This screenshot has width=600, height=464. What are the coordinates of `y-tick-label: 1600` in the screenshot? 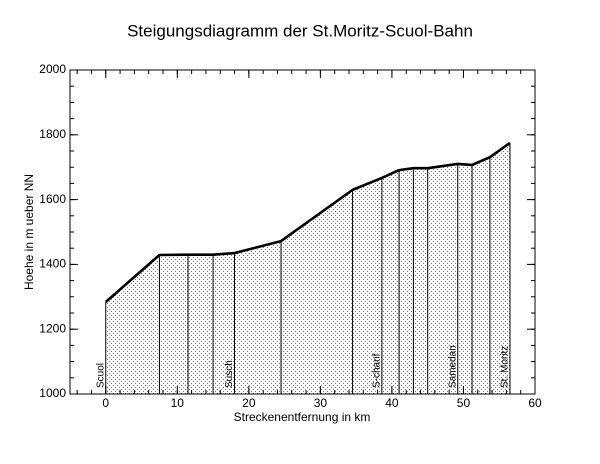 It's located at (52, 199).